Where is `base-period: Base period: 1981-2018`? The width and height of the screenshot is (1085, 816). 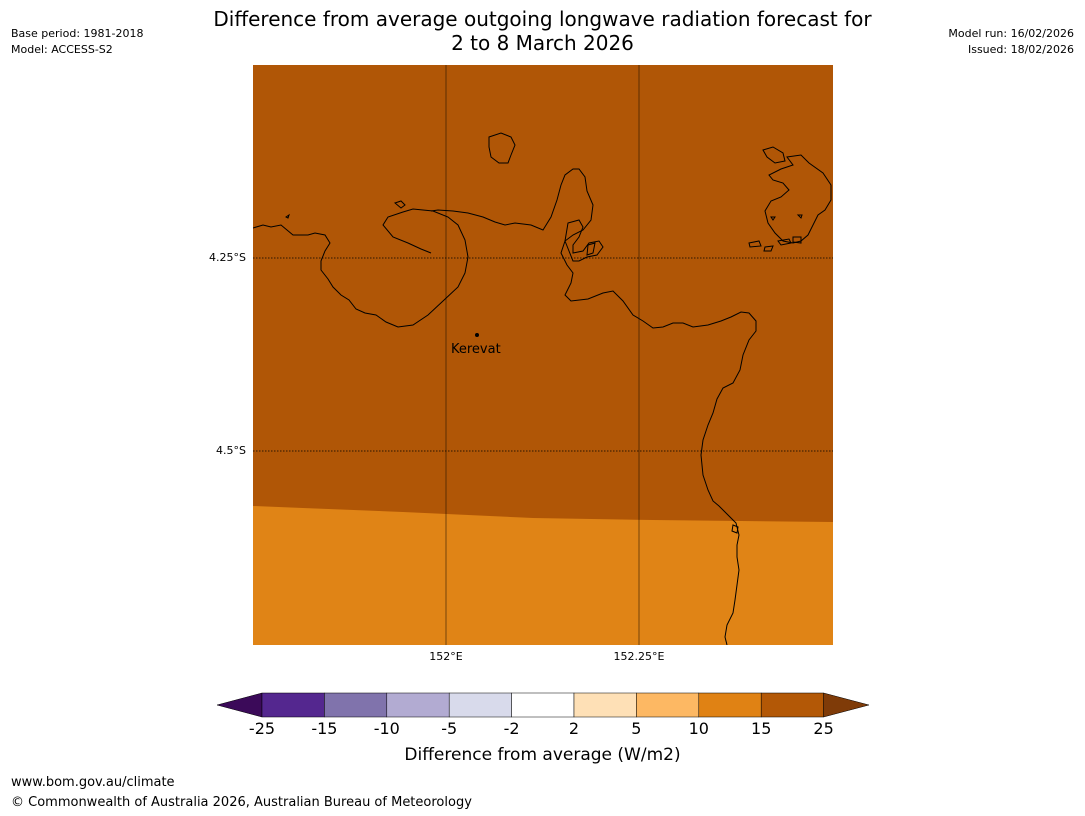
base-period: Base period: 1981-2018 is located at coordinates (77, 33).